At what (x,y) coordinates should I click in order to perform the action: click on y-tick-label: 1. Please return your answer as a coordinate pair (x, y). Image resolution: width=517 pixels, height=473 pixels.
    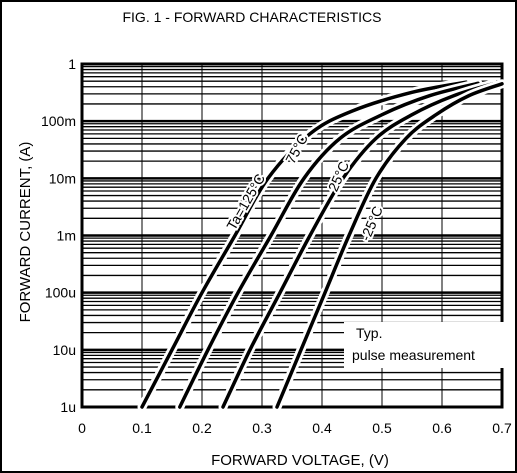
    Looking at the image, I should click on (72, 64).